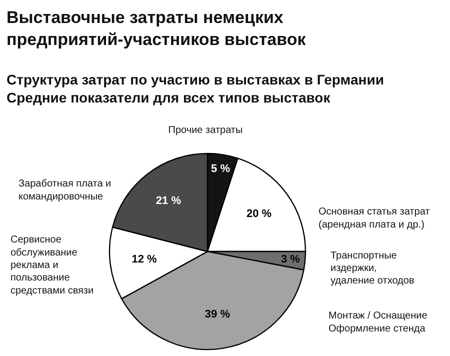 The height and width of the screenshot is (356, 450). What do you see at coordinates (205, 130) in the screenshot?
I see `slice-label: Прочие затраты` at bounding box center [205, 130].